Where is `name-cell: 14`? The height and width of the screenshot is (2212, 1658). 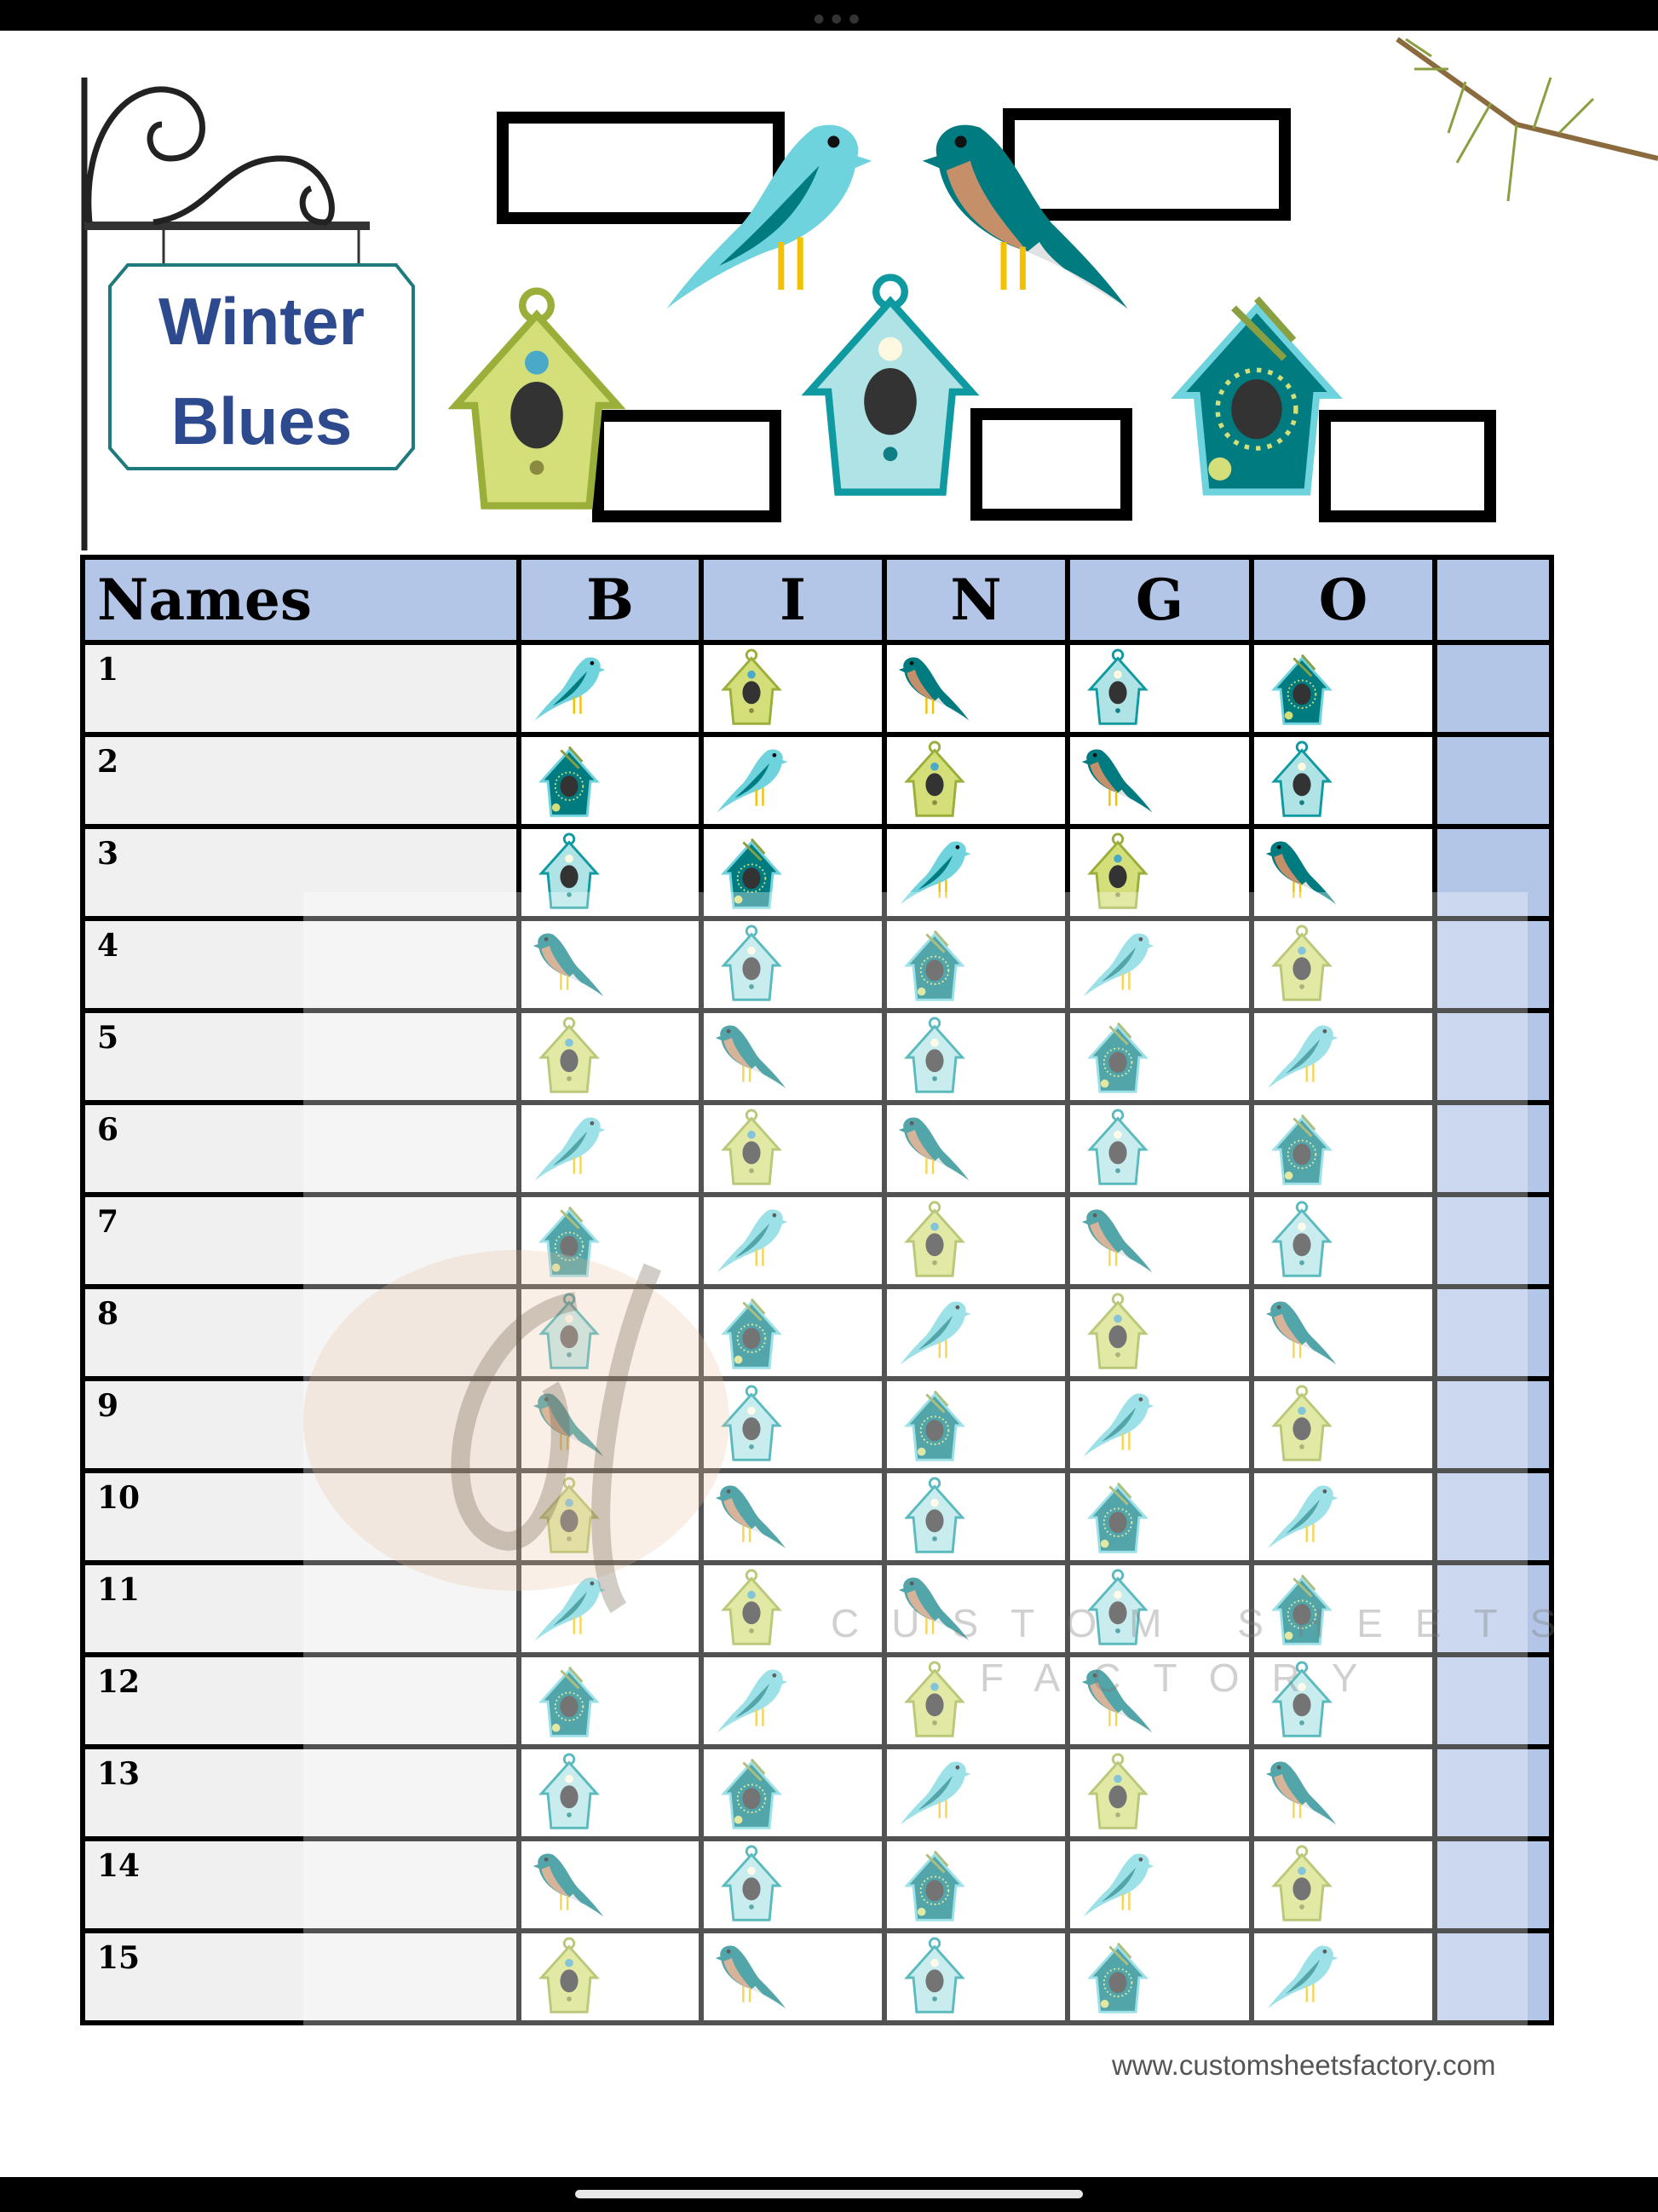 name-cell: 14 is located at coordinates (300, 1884).